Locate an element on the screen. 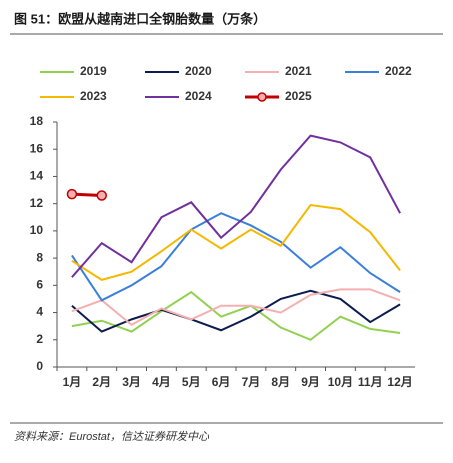 Image resolution: width=453 pixels, height=463 pixels. y-tick-label: 10 is located at coordinates (37, 230).